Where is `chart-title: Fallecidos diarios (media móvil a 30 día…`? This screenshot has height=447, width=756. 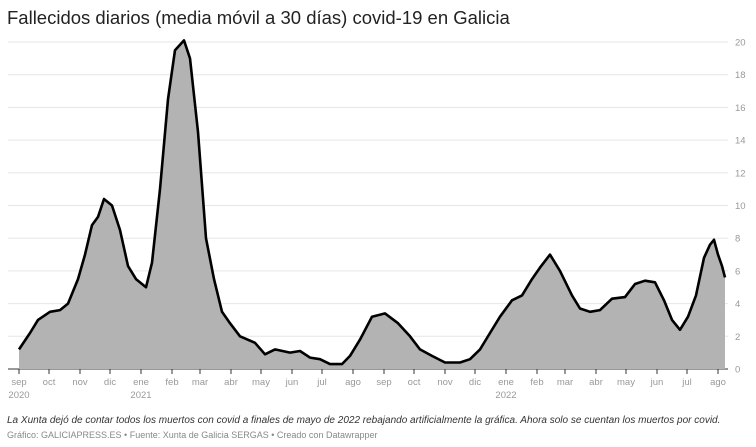
chart-title: Fallecidos diarios (media móvil a 30 día… is located at coordinates (258, 17).